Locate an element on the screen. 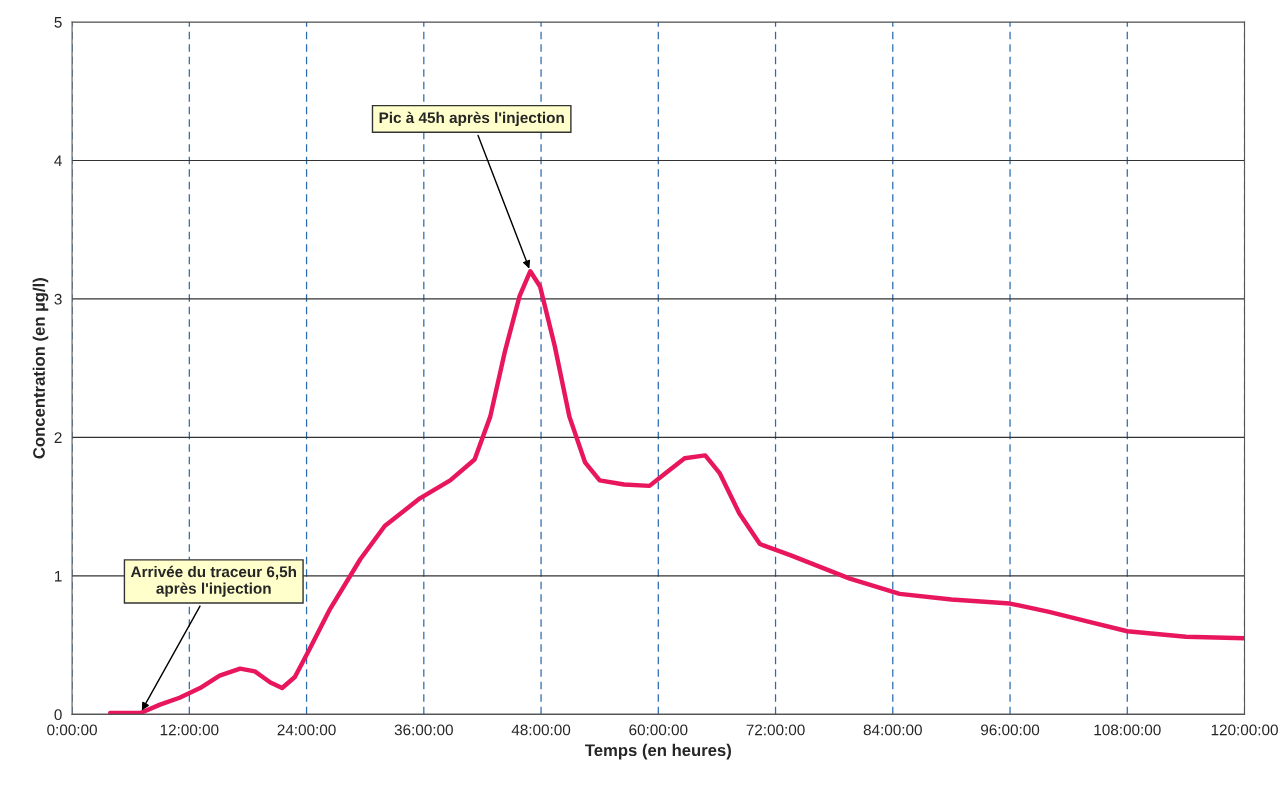 The height and width of the screenshot is (785, 1287). x-tick-label: 60:00:00 is located at coordinates (658, 730).